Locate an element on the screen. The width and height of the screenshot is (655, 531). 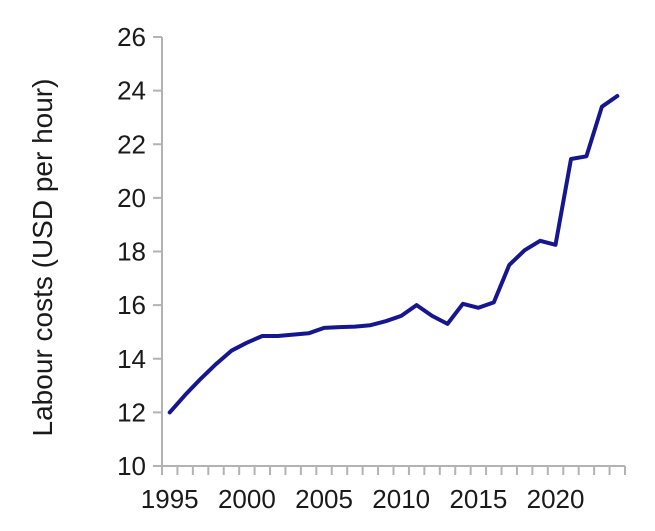
x-tick-label: 2020 is located at coordinates (556, 499).